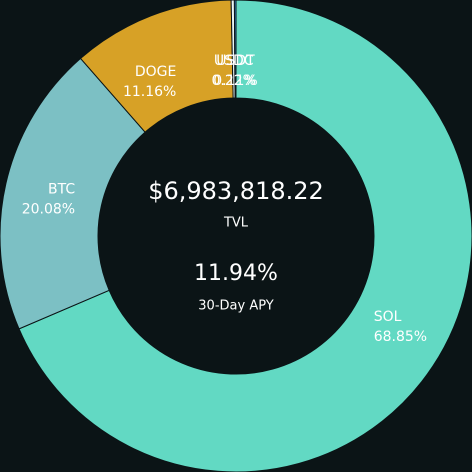 This screenshot has width=472, height=472. I want to click on segment-name: USDT, so click(235, 61).